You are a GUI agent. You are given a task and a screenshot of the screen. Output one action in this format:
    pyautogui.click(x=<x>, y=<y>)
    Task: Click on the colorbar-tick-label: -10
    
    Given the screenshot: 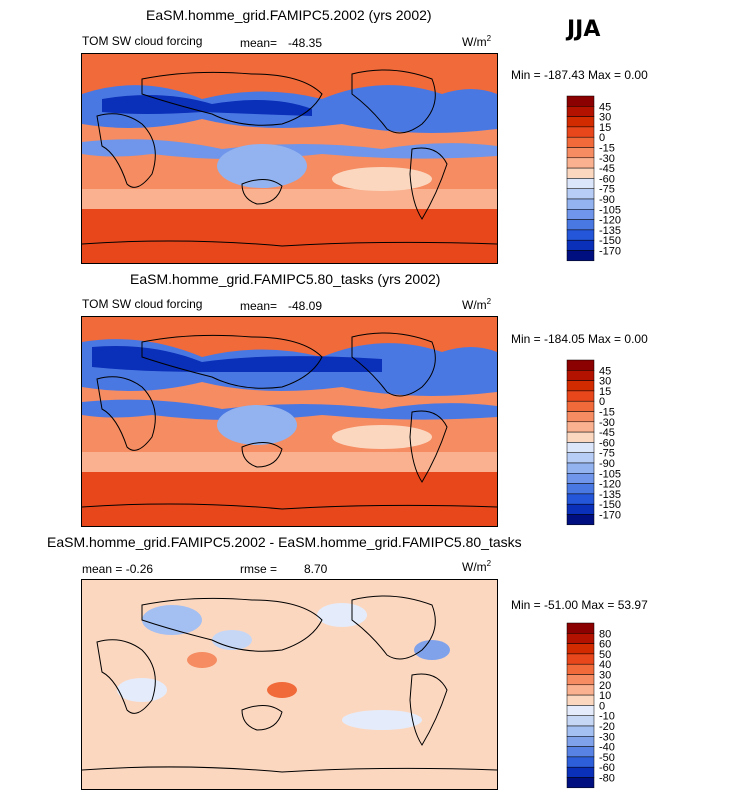 What is the action you would take?
    pyautogui.click(x=607, y=717)
    